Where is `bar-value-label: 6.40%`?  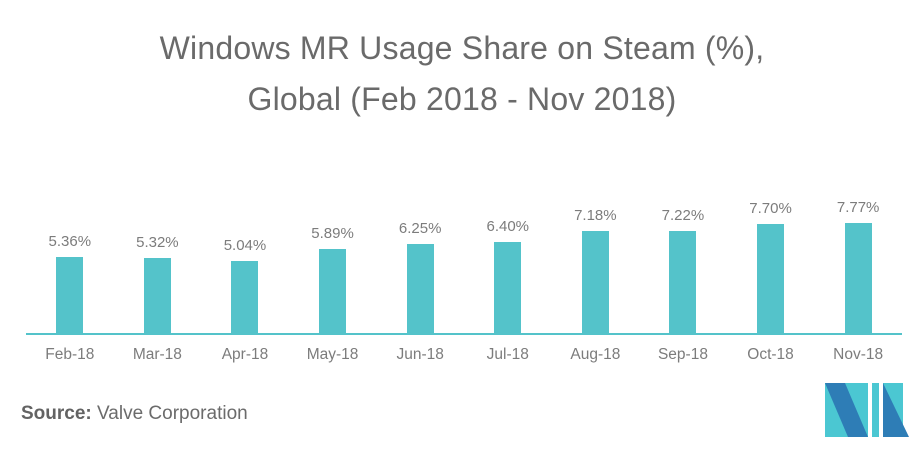
bar-value-label: 6.40% is located at coordinates (508, 227).